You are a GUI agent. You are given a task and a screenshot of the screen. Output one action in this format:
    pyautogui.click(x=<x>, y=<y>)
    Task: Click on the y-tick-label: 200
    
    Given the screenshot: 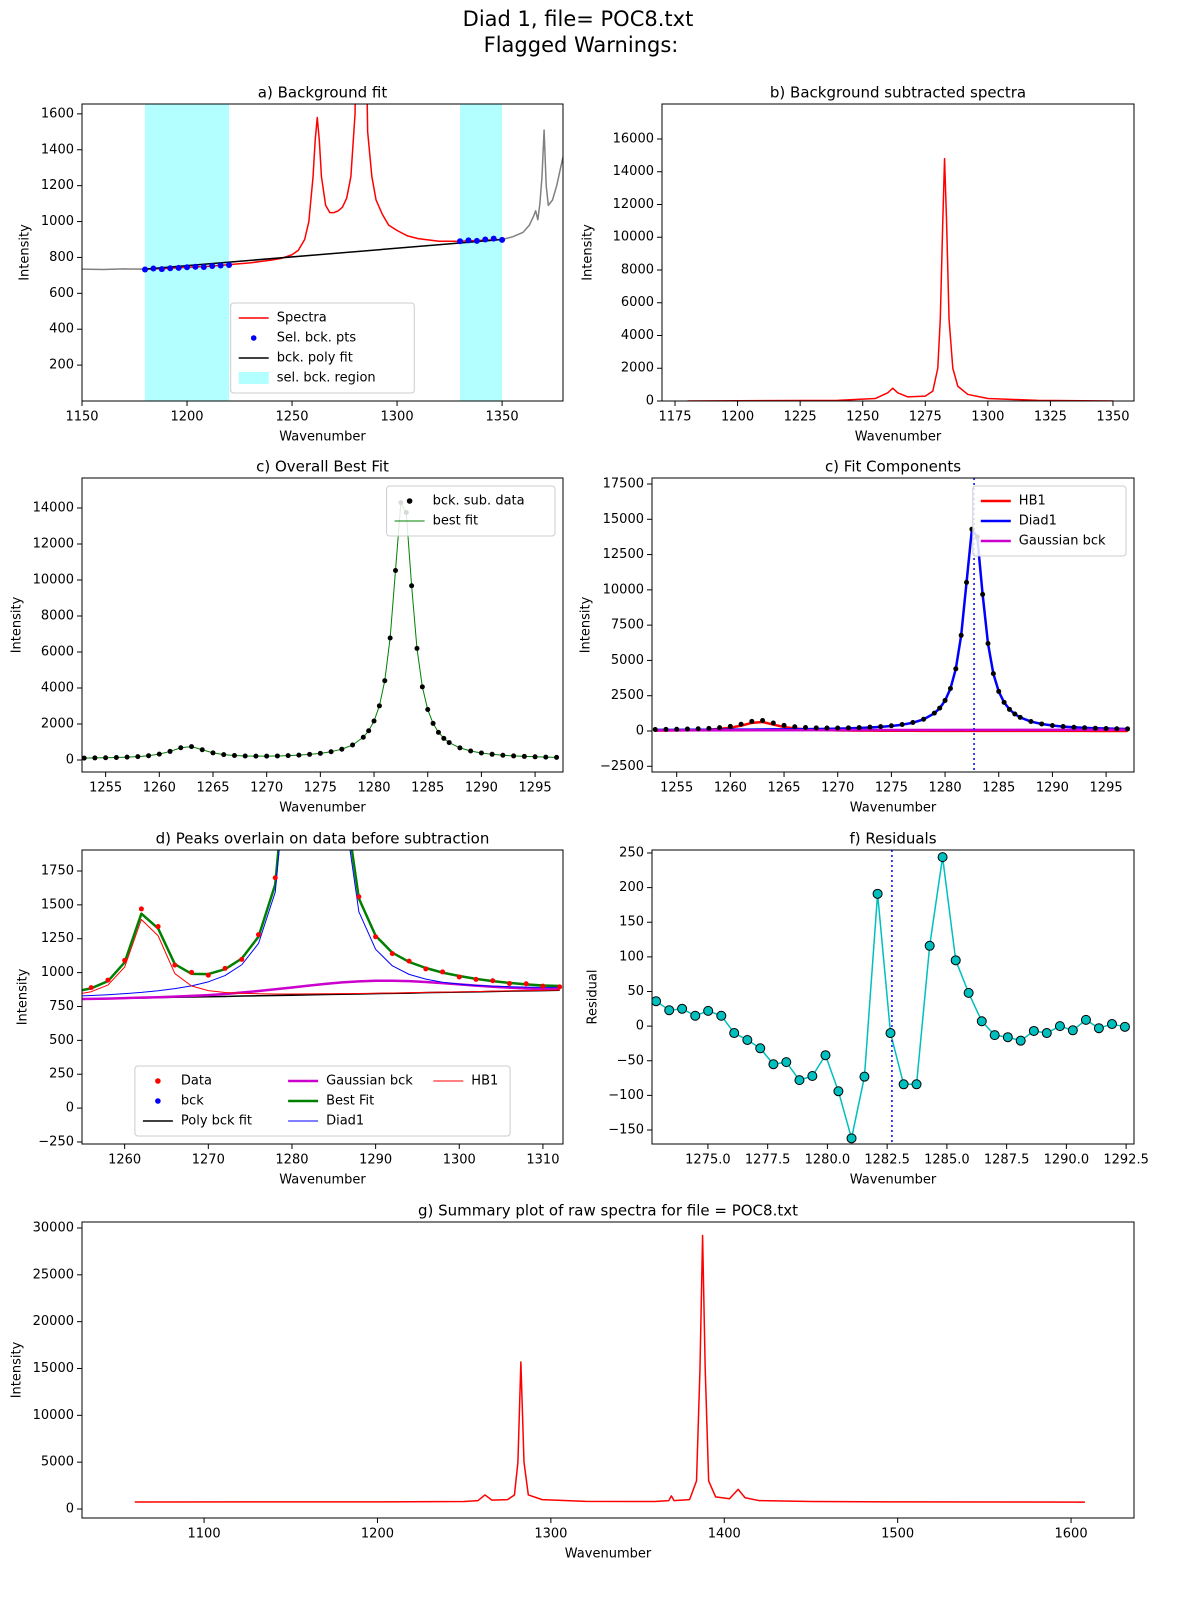 What is the action you would take?
    pyautogui.click(x=631, y=887)
    